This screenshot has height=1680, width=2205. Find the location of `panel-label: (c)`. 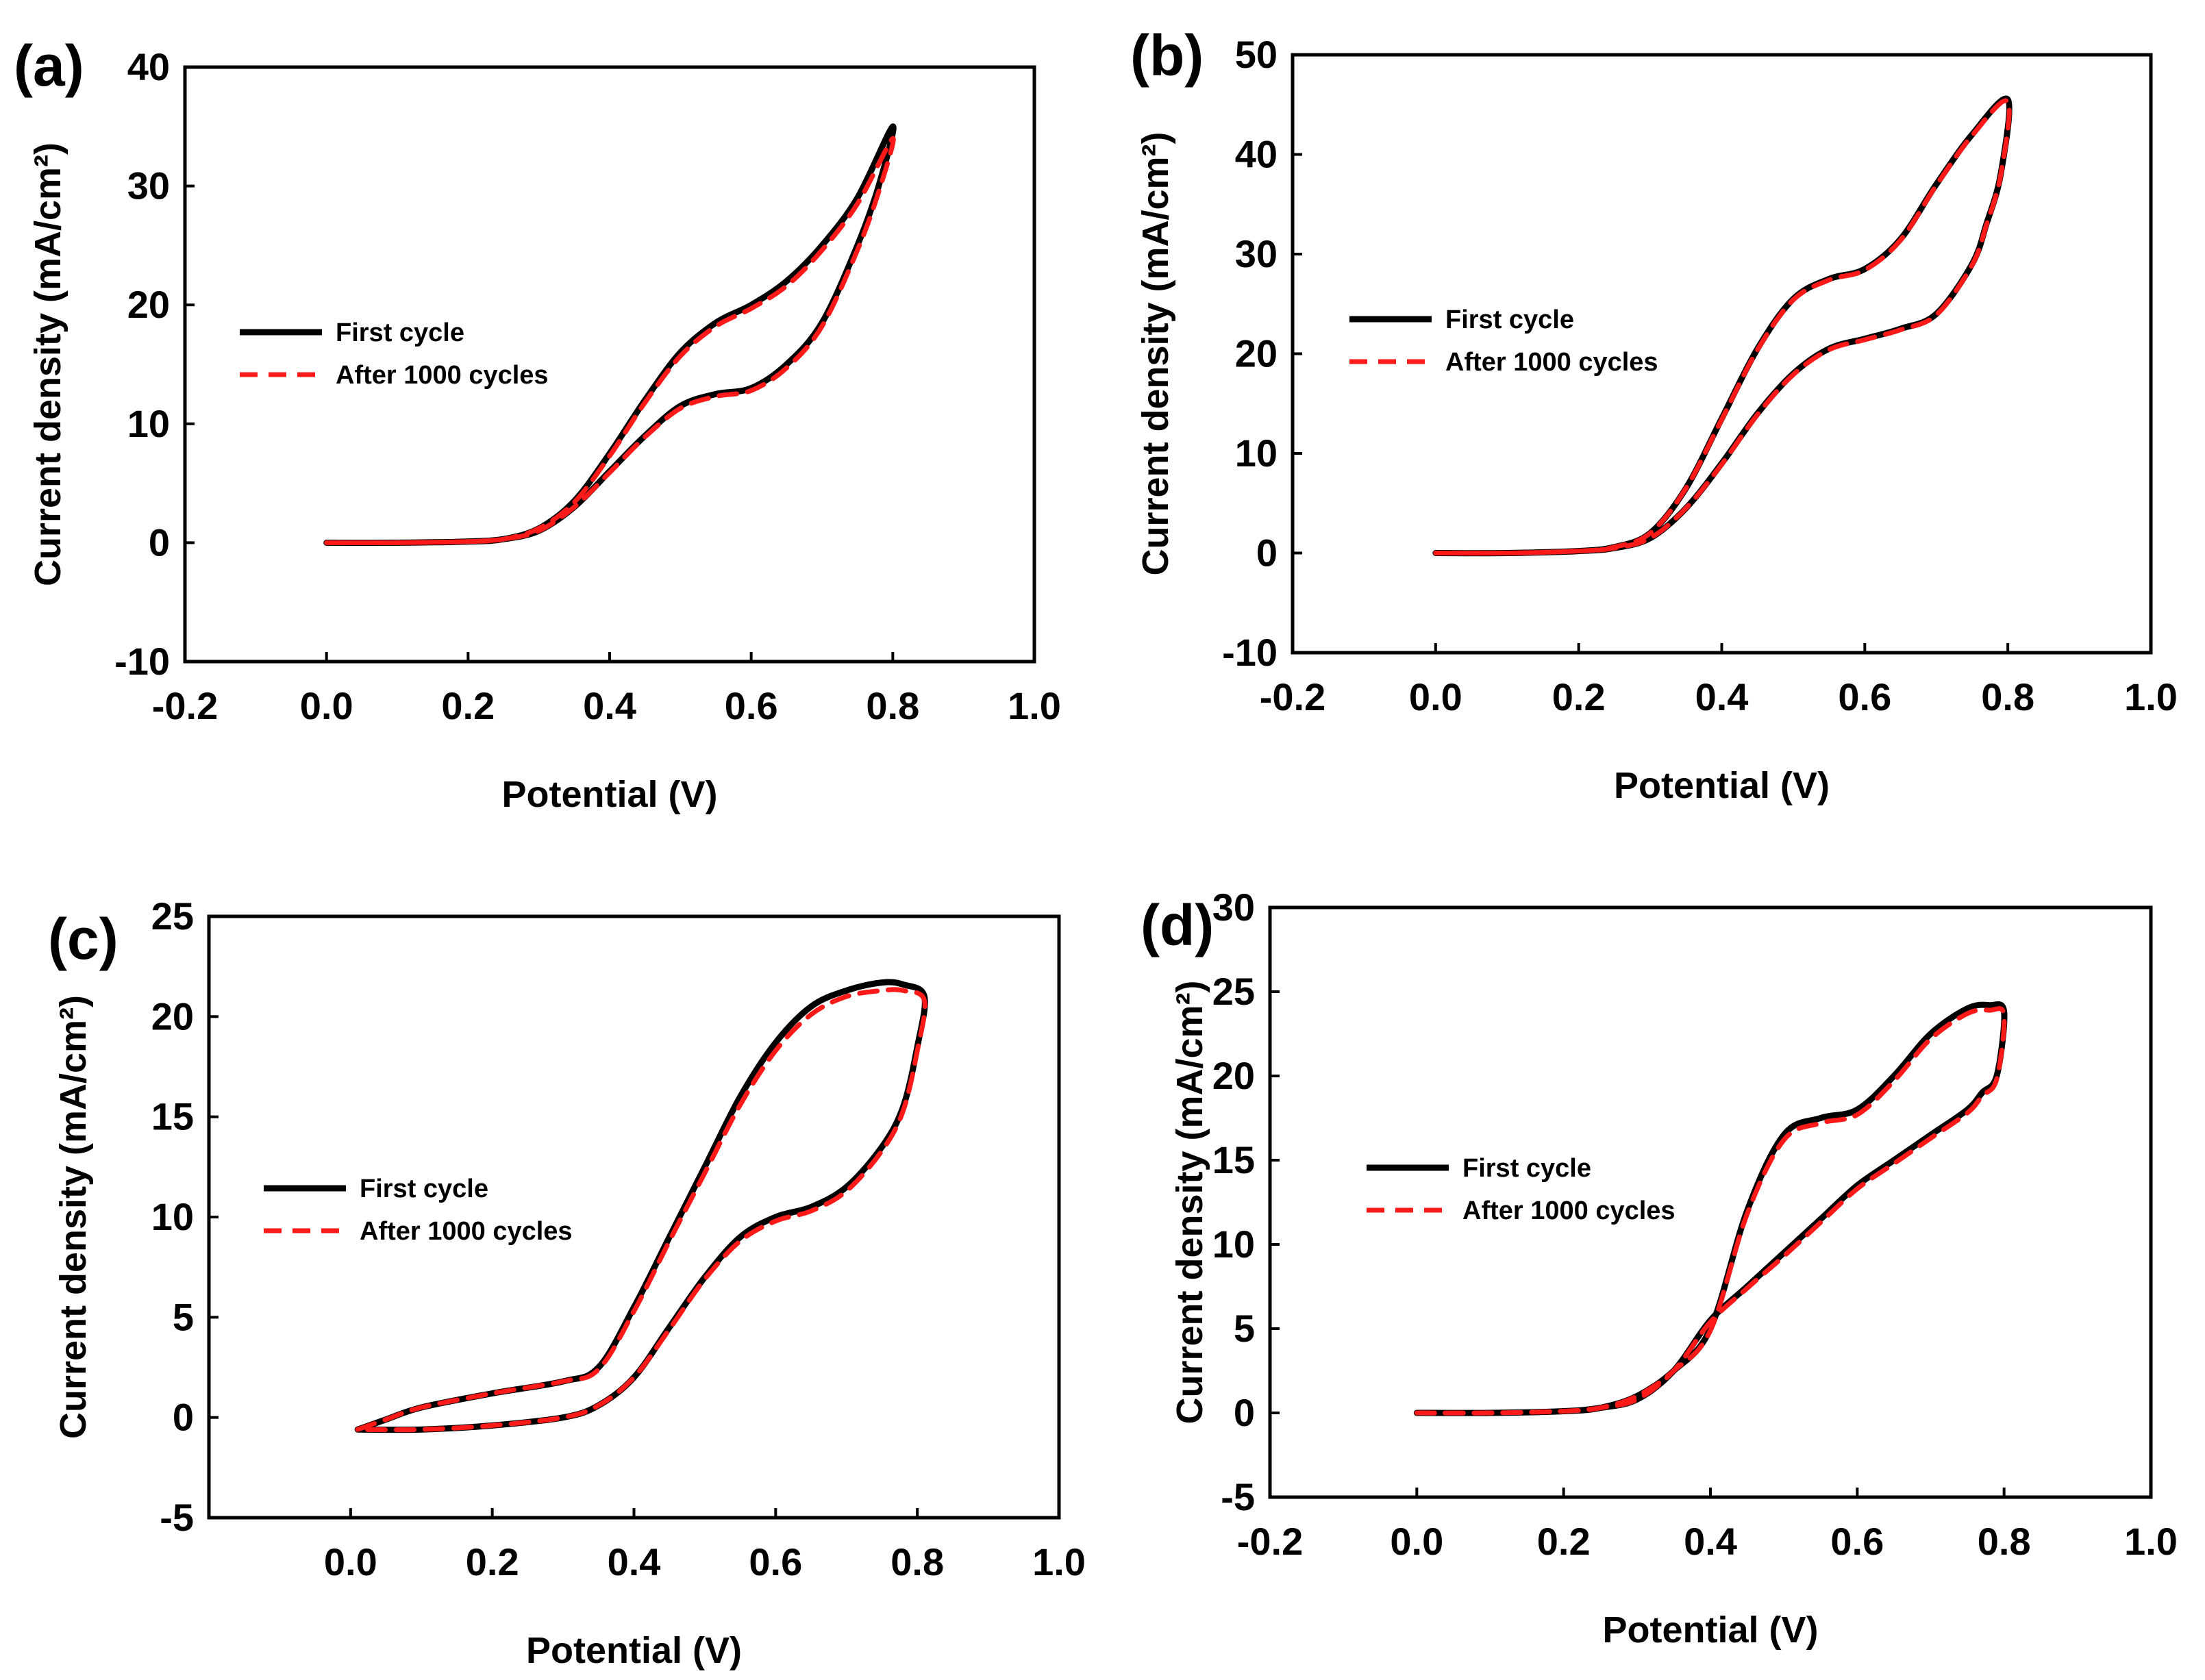

panel-label: (c) is located at coordinates (83, 939).